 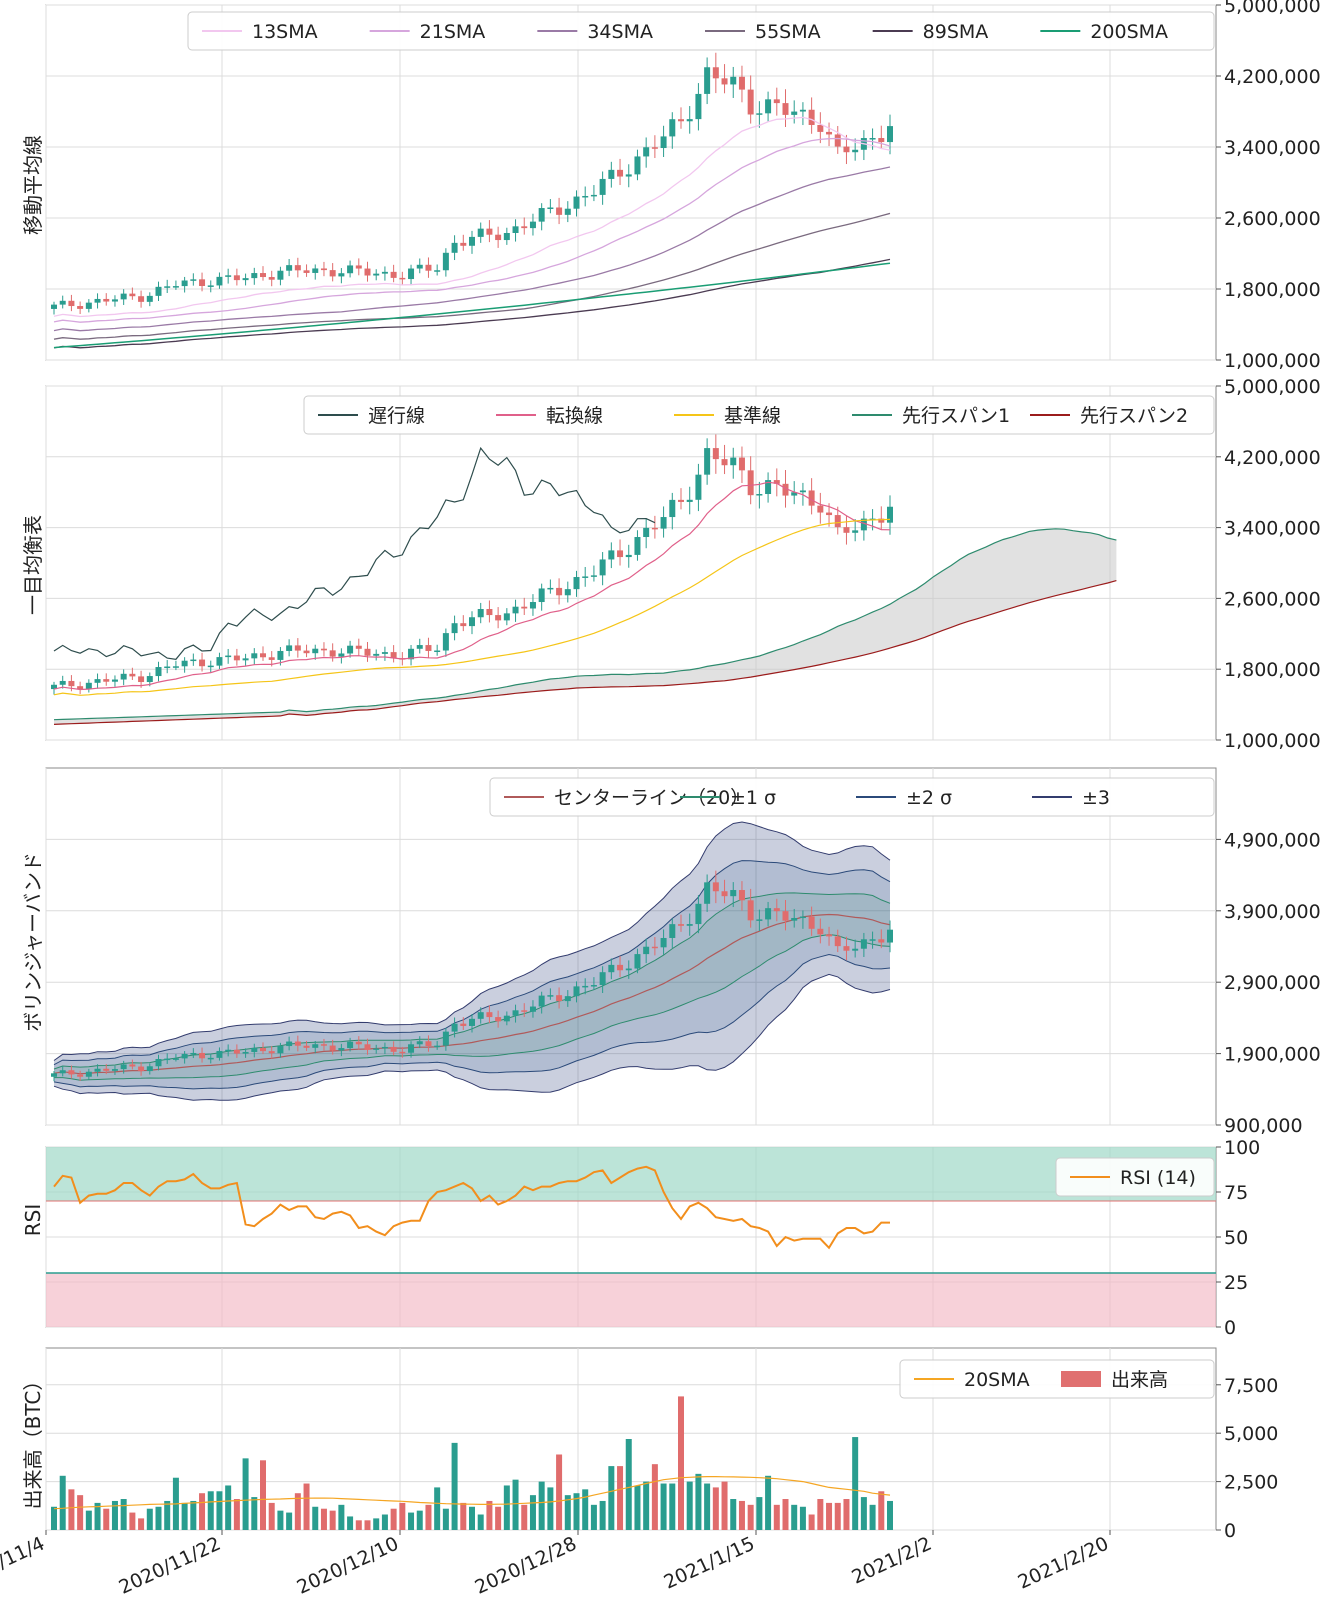 I want to click on x-tick-label: 2020/11/22, so click(x=170, y=1566).